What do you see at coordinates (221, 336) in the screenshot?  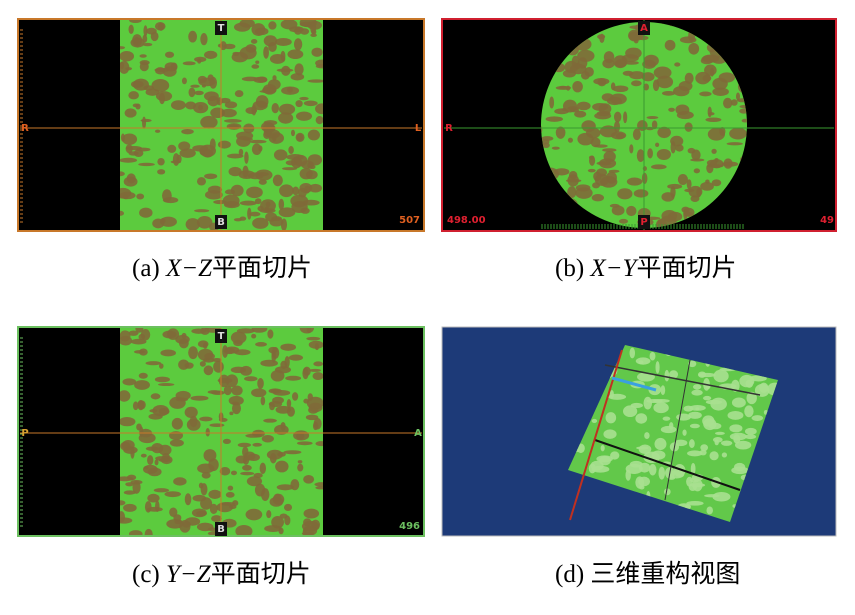 I see `marker-box` at bounding box center [221, 336].